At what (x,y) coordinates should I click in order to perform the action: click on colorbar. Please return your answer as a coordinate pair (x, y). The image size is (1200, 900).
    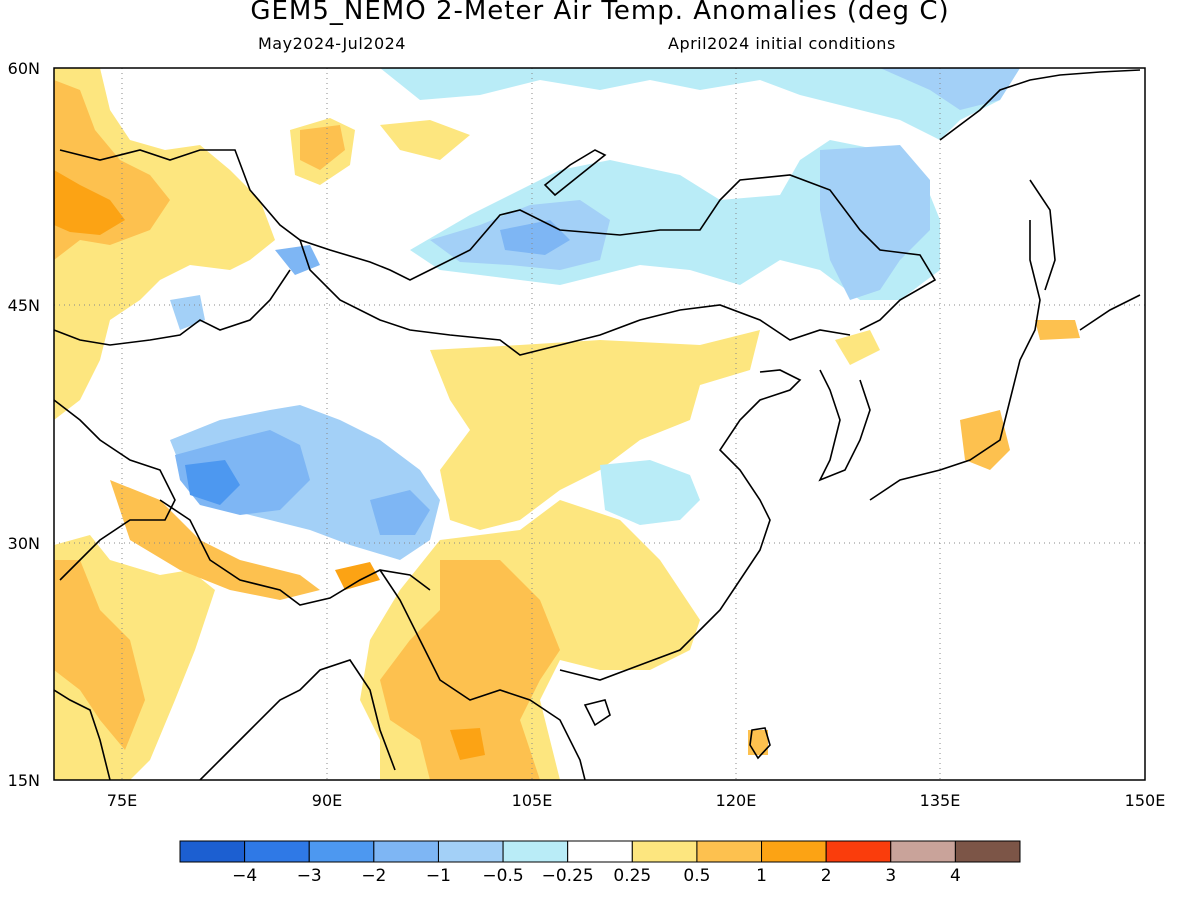
    Looking at the image, I should click on (600, 851).